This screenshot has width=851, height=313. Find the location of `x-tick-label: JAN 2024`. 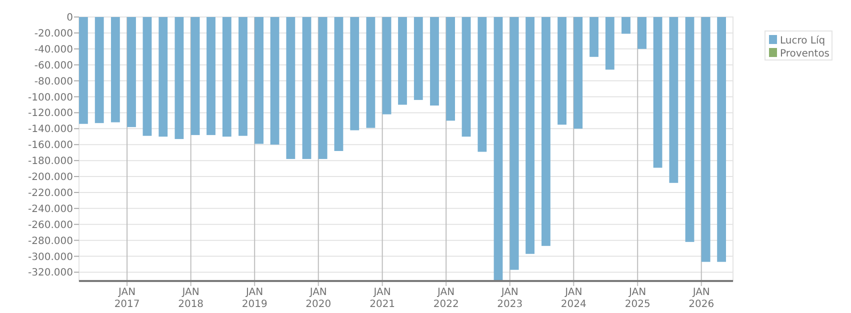

x-tick-label: JAN 2024 is located at coordinates (573, 298).